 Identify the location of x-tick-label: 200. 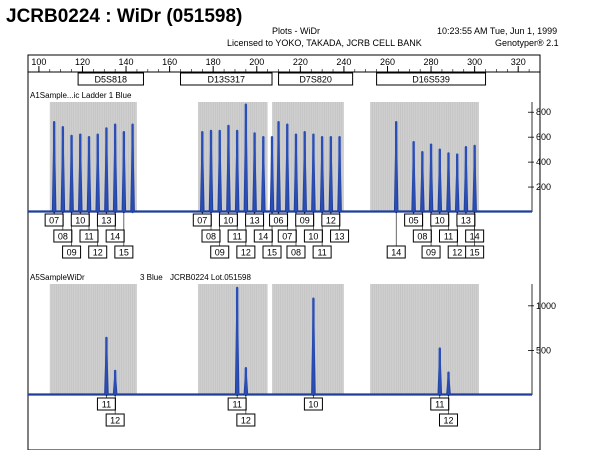
(256, 62).